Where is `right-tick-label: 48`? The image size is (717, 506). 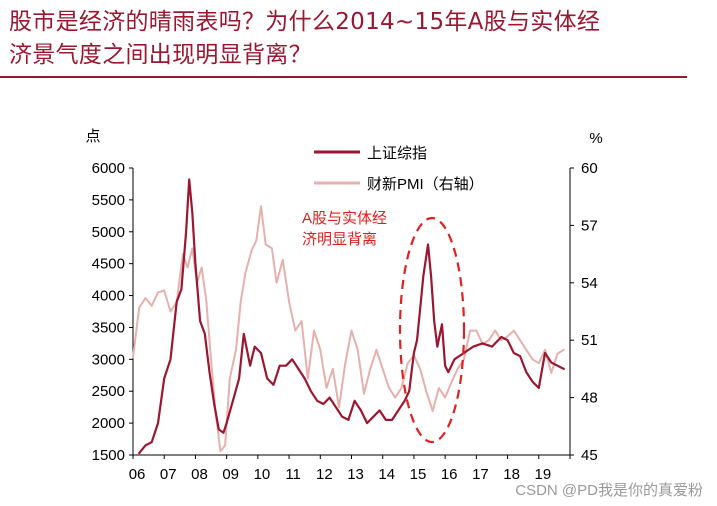
right-tick-label: 48 is located at coordinates (589, 398).